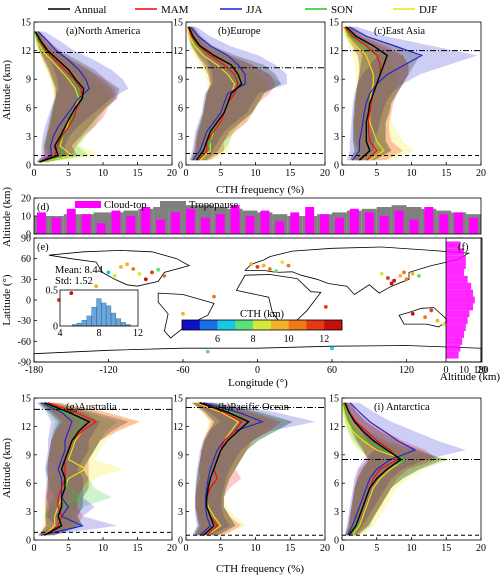 The height and width of the screenshot is (577, 500). What do you see at coordinates (88, 204) in the screenshot?
I see `legend-cloud-swatch` at bounding box center [88, 204].